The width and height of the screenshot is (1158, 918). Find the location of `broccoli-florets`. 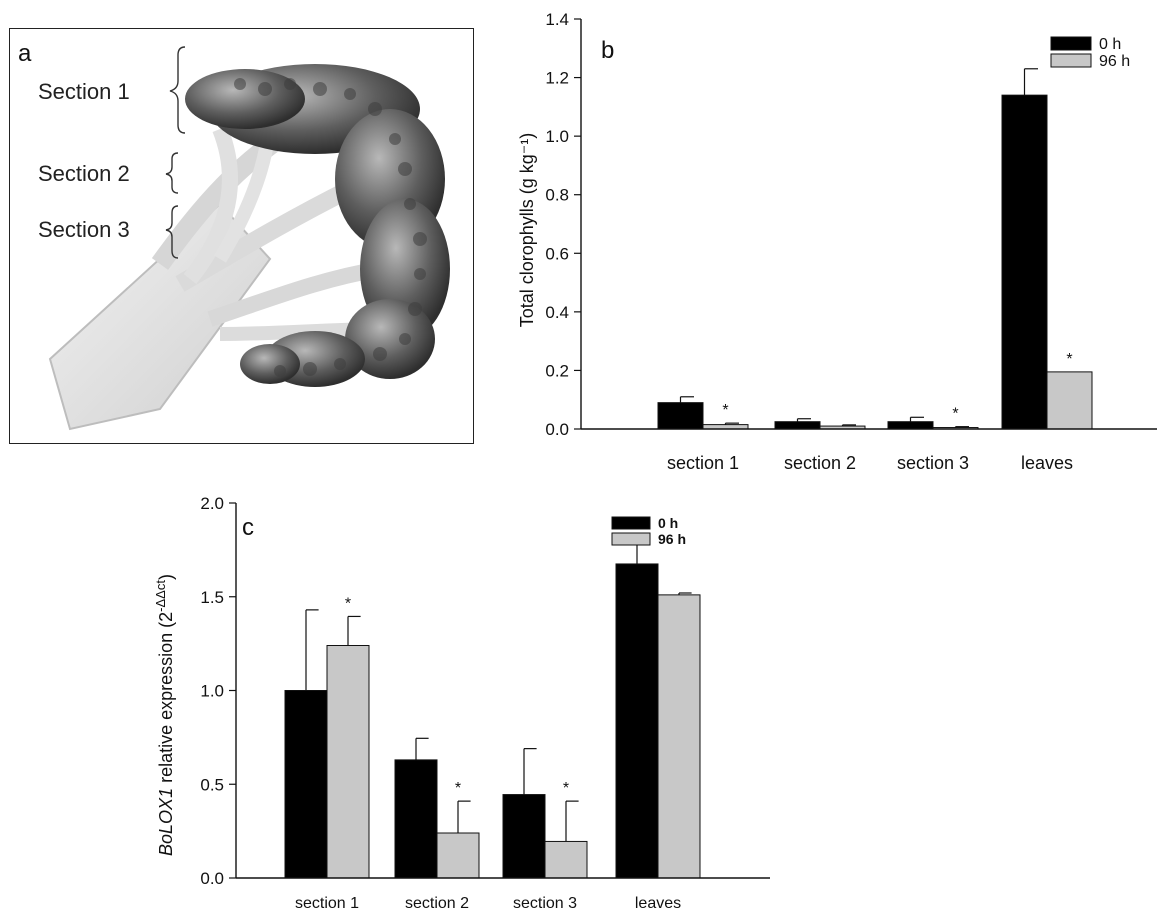

broccoli-florets is located at coordinates (317, 225).